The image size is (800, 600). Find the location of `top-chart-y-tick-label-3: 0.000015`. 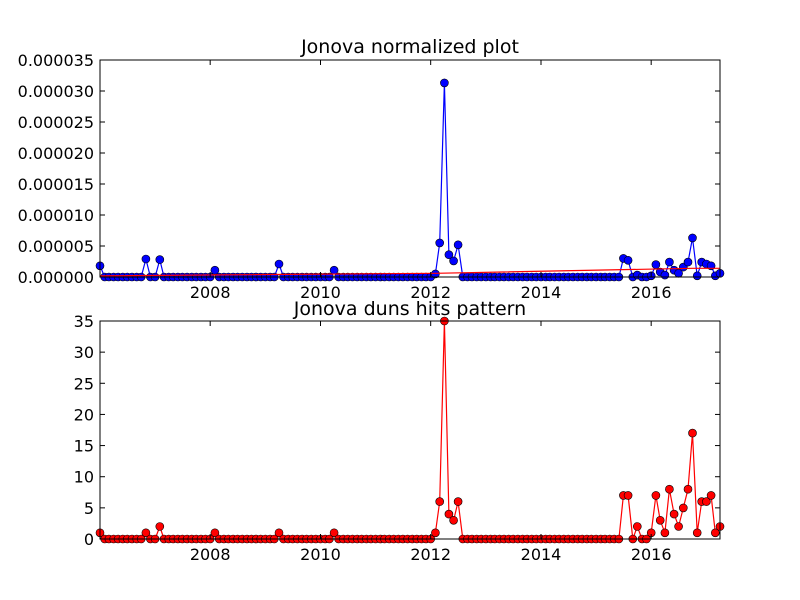

top-chart-y-tick-label-3: 0.000015 is located at coordinates (56, 184).